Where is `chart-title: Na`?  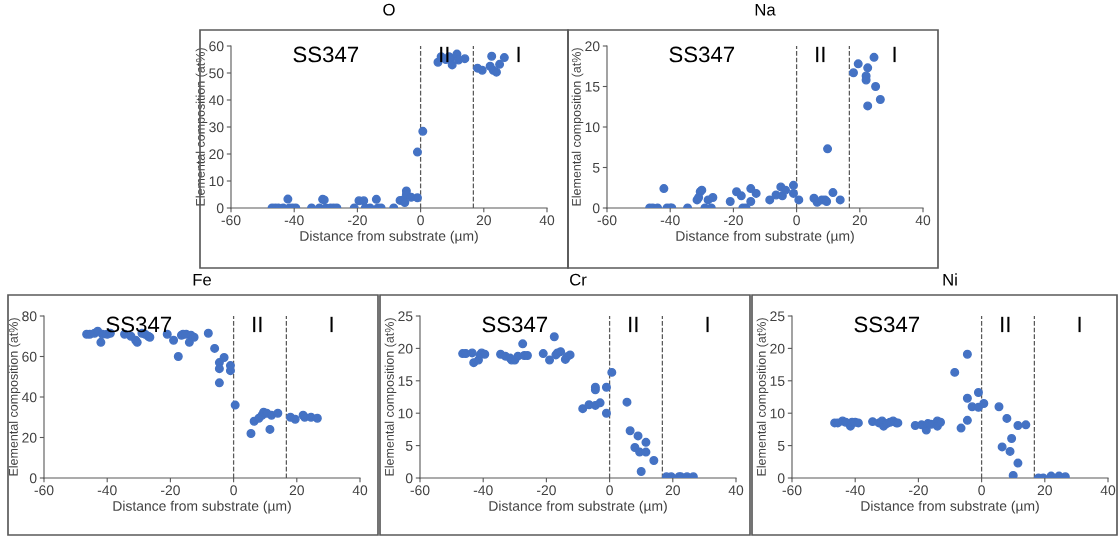 chart-title: Na is located at coordinates (765, 9).